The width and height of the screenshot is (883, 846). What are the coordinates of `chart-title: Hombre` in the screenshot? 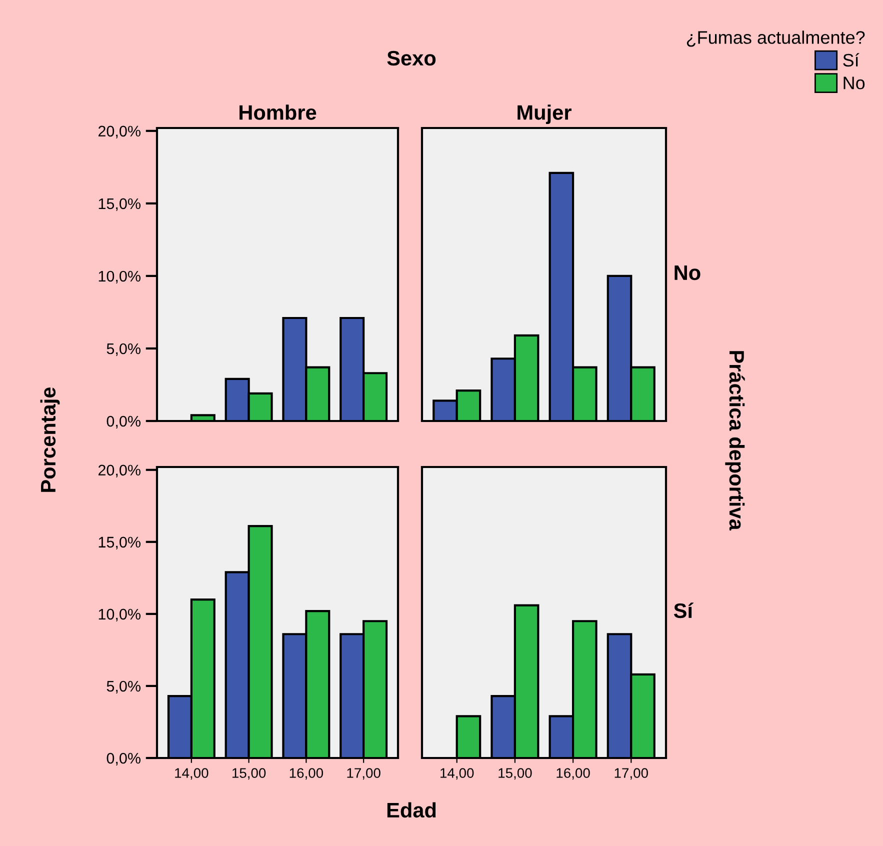 It's located at (278, 112).